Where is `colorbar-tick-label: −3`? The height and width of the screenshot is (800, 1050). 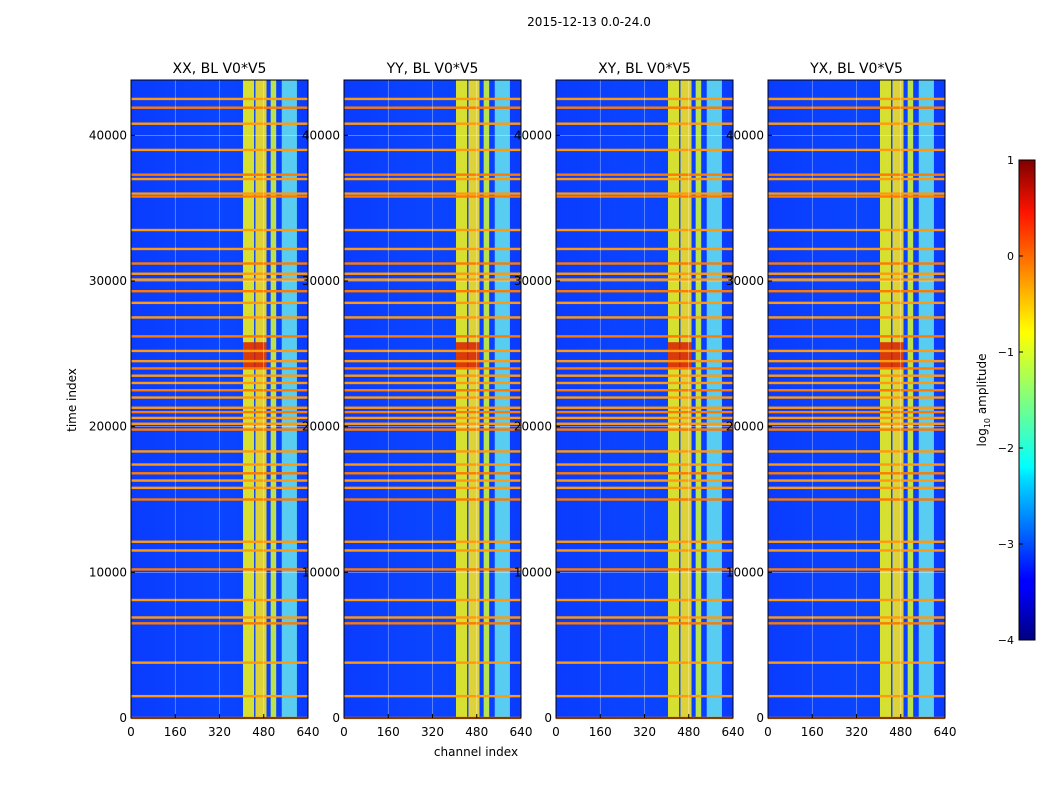 colorbar-tick-label: −3 is located at coordinates (1006, 544).